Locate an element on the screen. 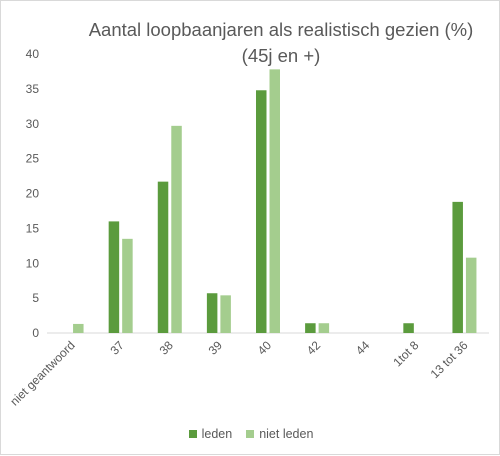 The width and height of the screenshot is (500, 456). x-tick-label: 40 is located at coordinates (265, 348).